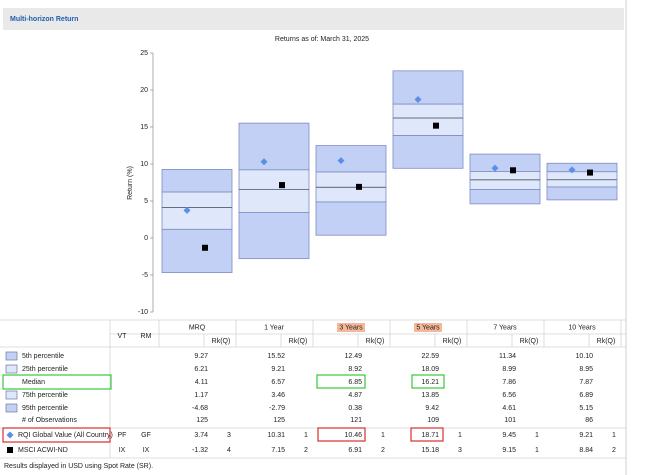 This screenshot has height=475, width=650. I want to click on cell-value: 16.21, so click(430, 382).